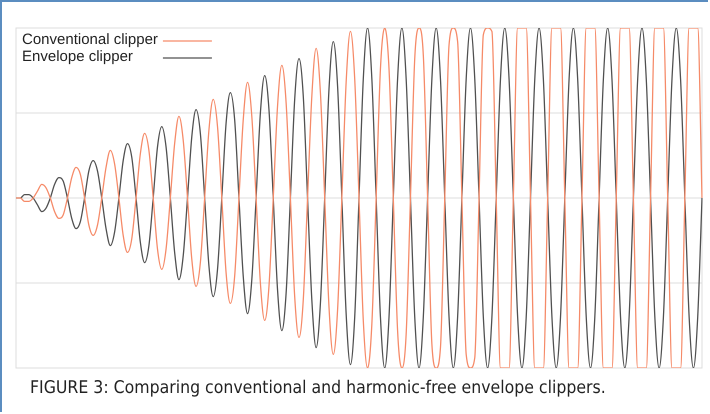 This screenshot has height=414, width=710. What do you see at coordinates (77, 57) in the screenshot?
I see `legend-label: Envelope clipper` at bounding box center [77, 57].